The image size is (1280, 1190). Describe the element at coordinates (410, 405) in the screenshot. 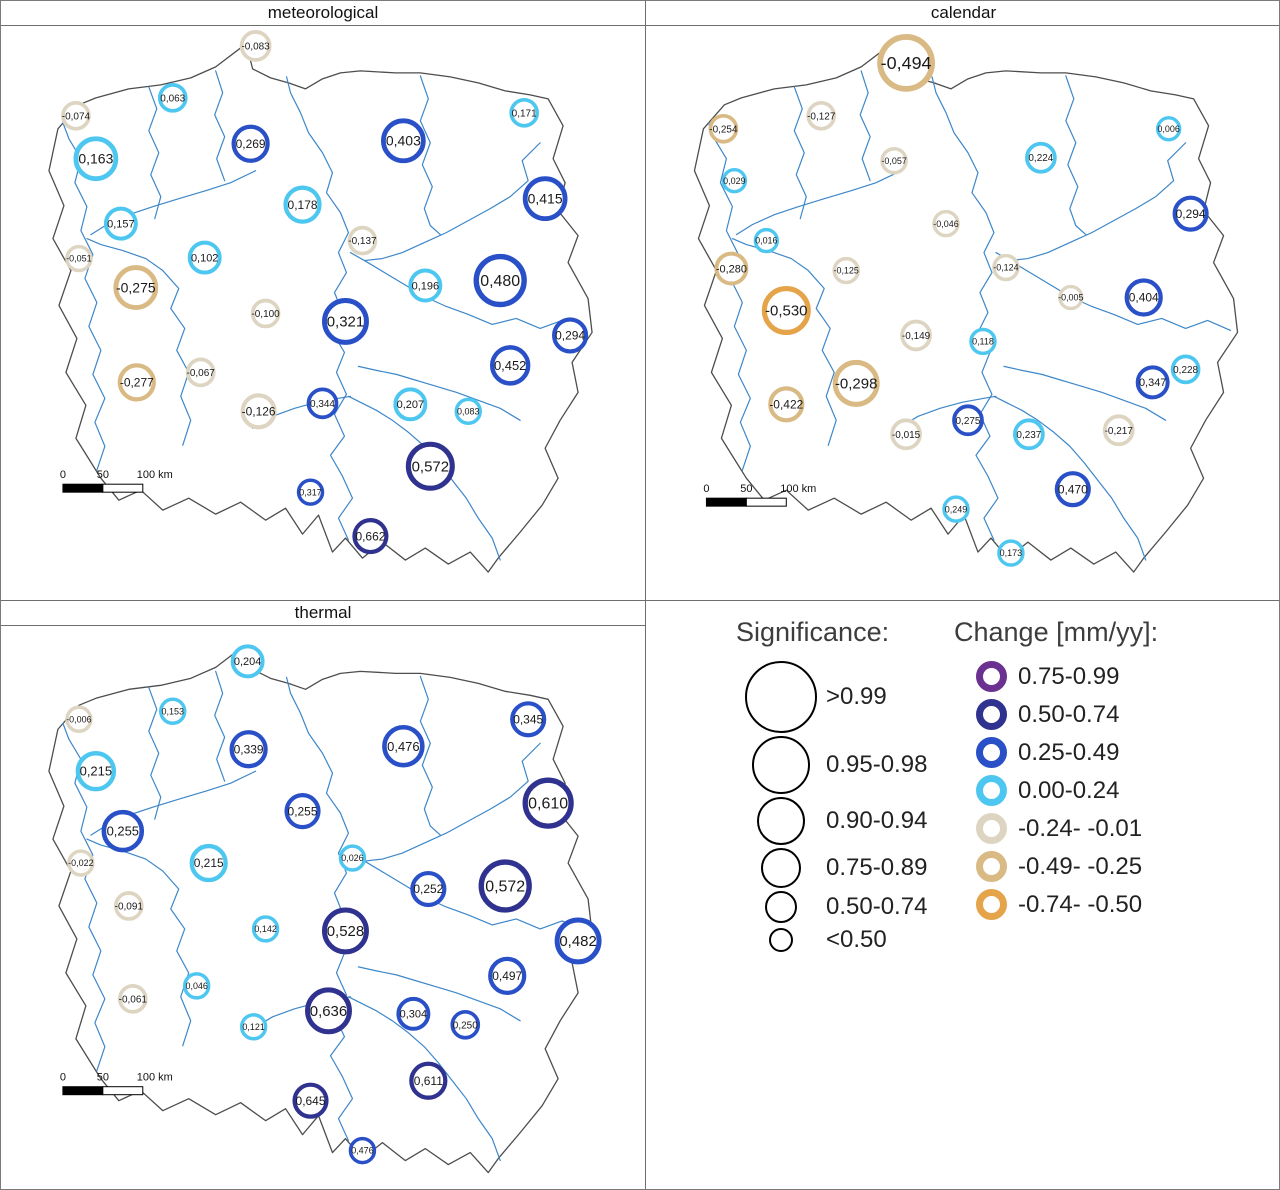

I see `station-value: 0,207` at that location.